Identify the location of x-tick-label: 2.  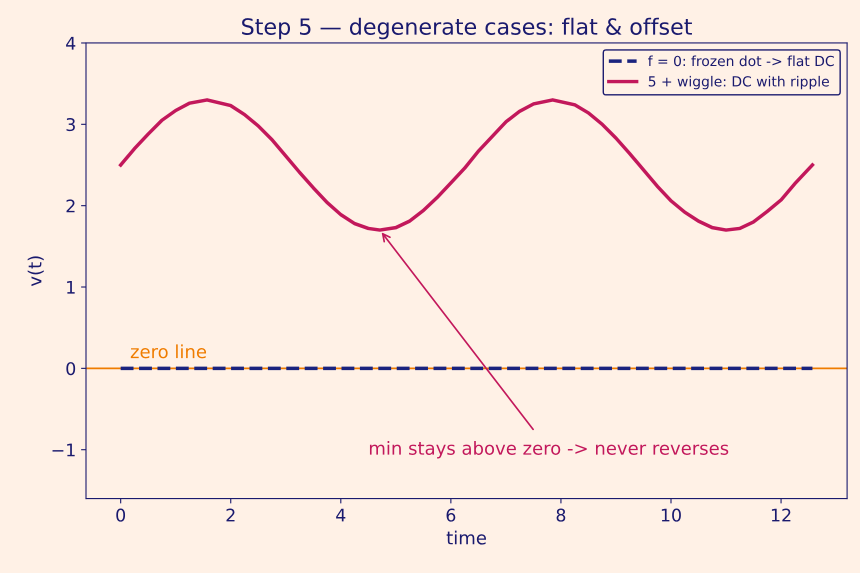
(230, 515).